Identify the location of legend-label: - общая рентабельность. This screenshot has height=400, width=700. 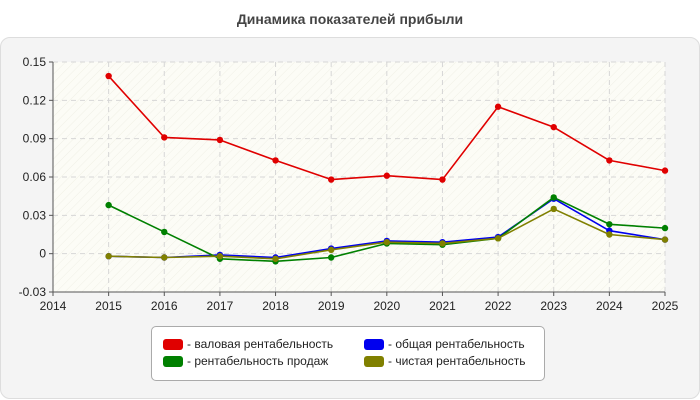
(456, 344).